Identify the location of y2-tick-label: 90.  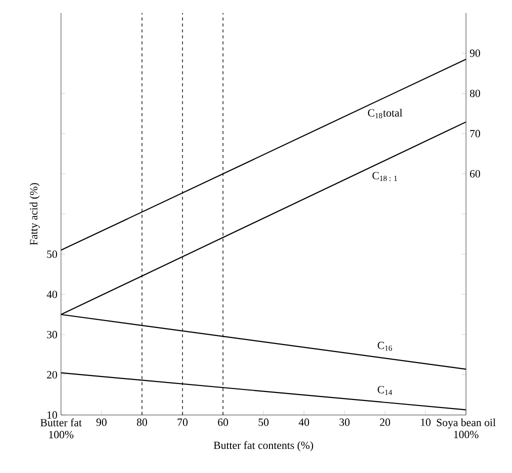
(475, 53).